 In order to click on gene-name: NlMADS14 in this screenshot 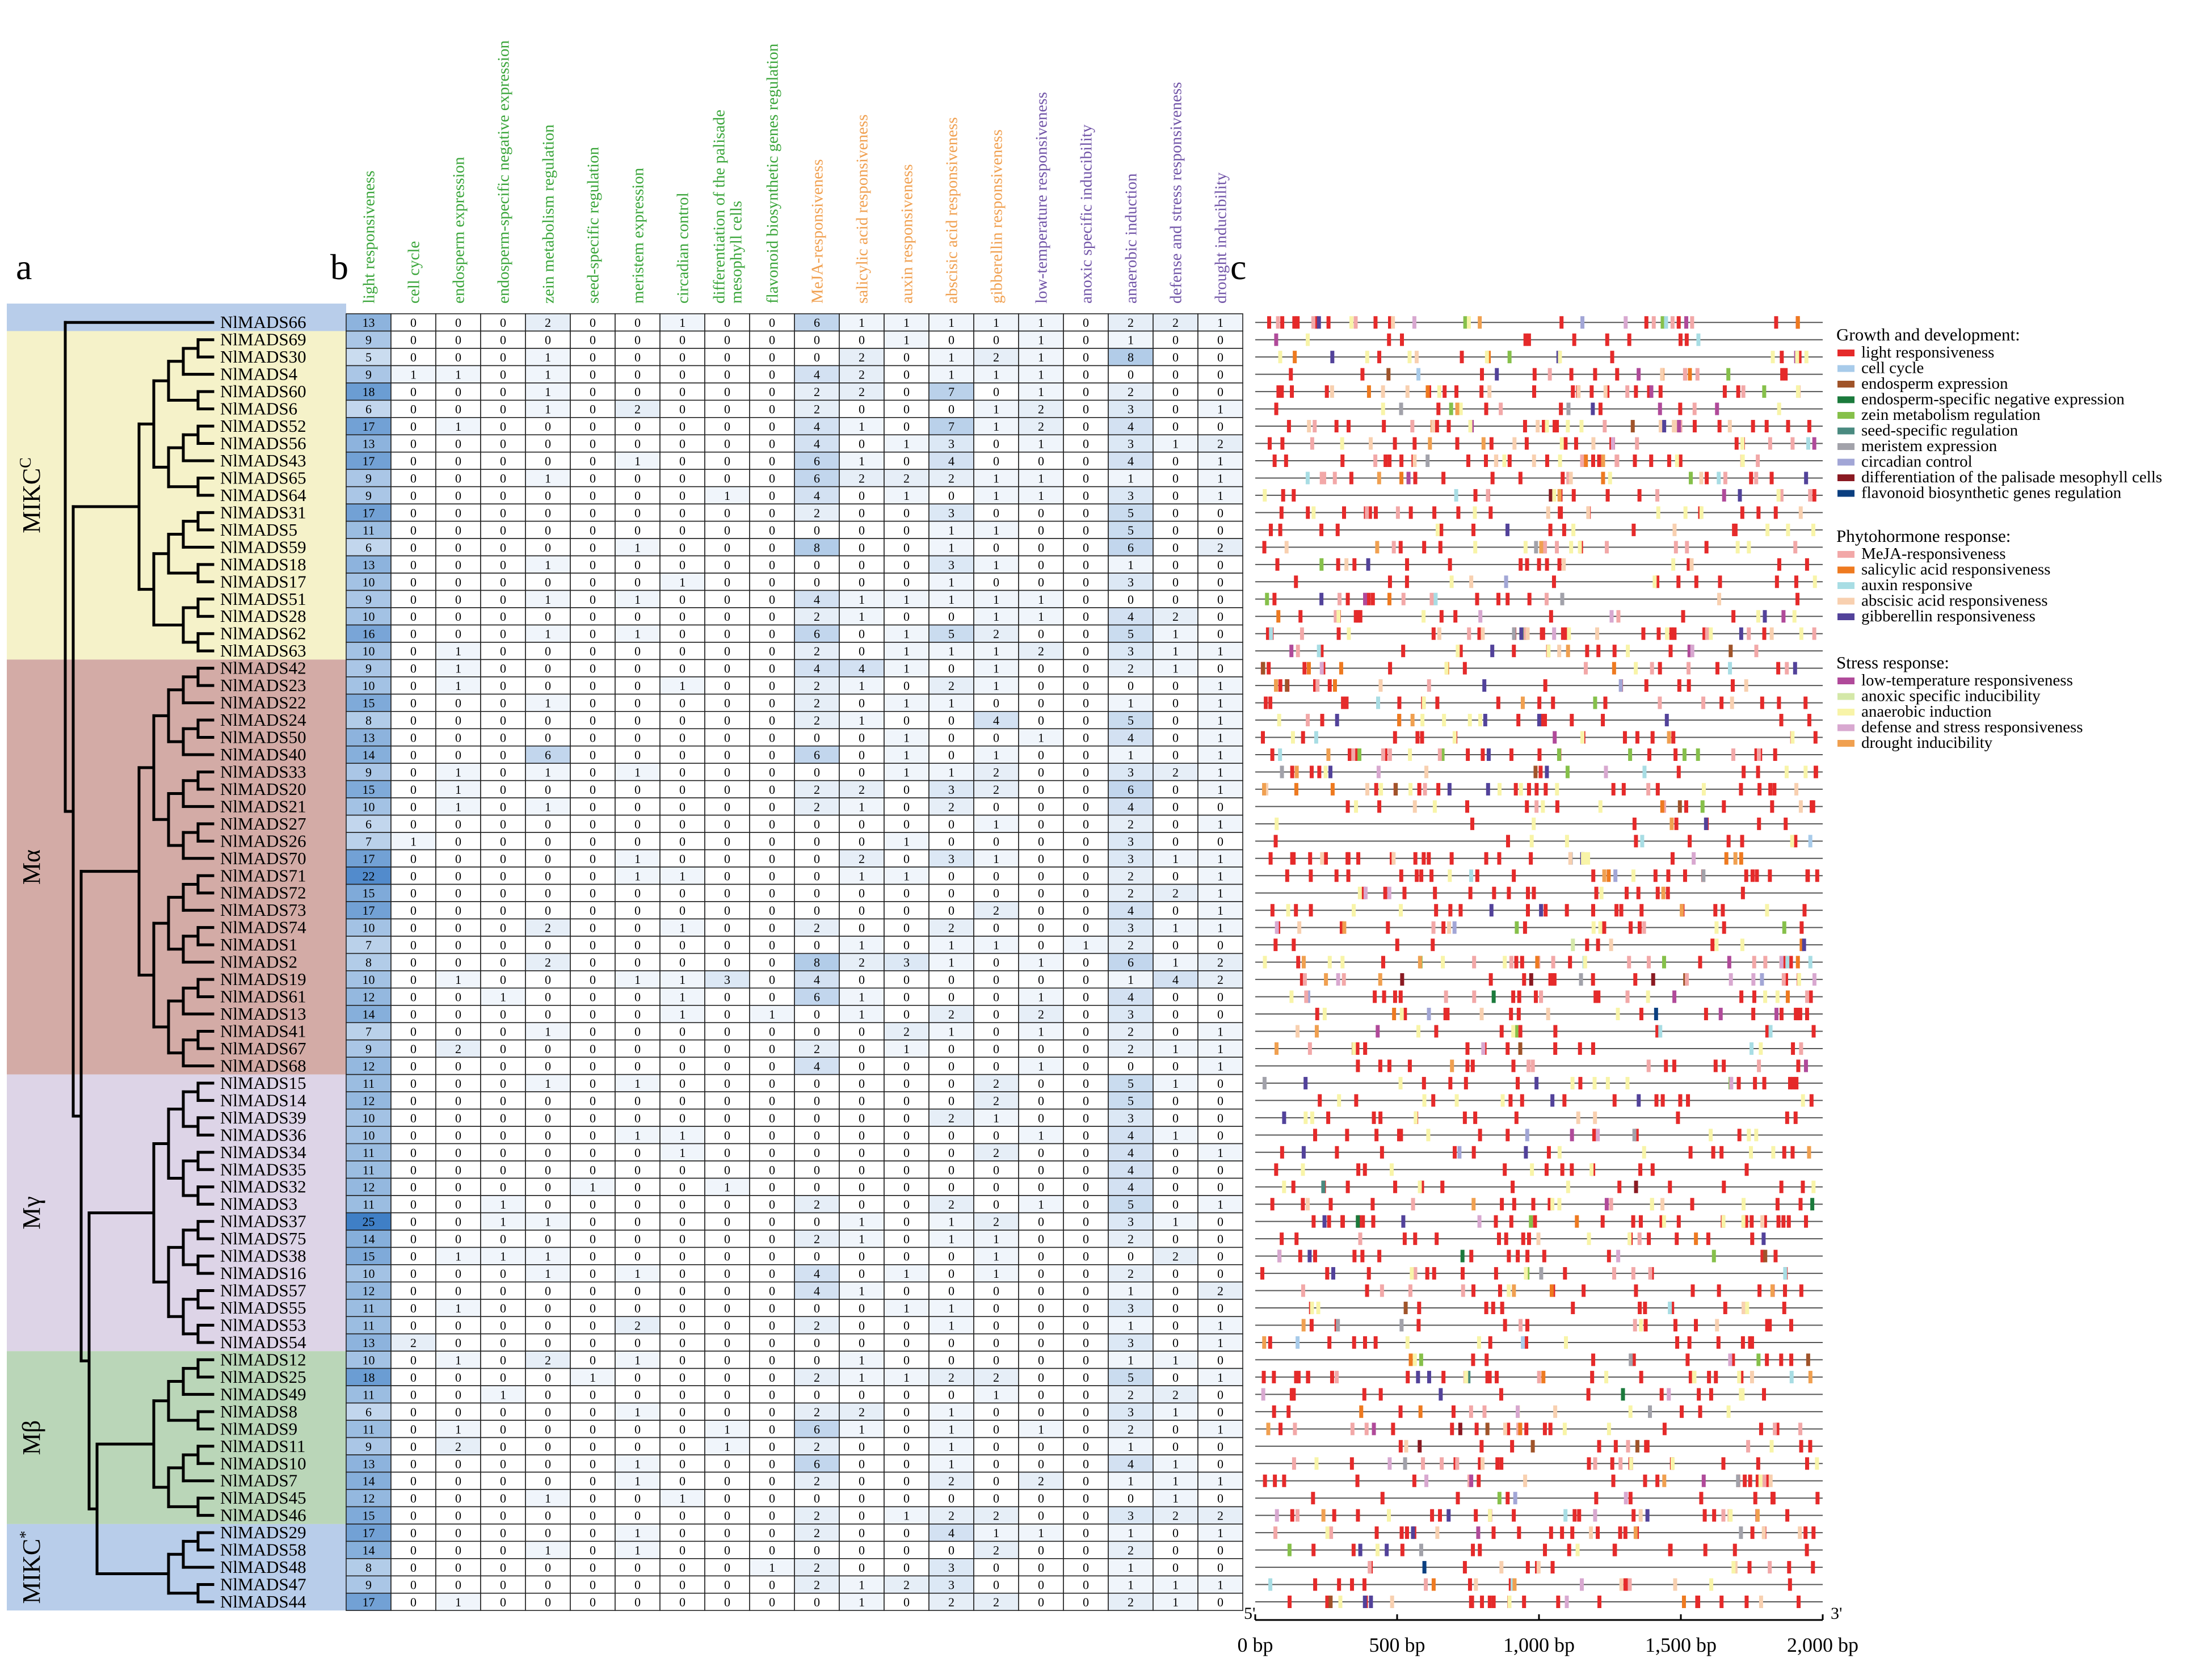, I will do `click(263, 1100)`.